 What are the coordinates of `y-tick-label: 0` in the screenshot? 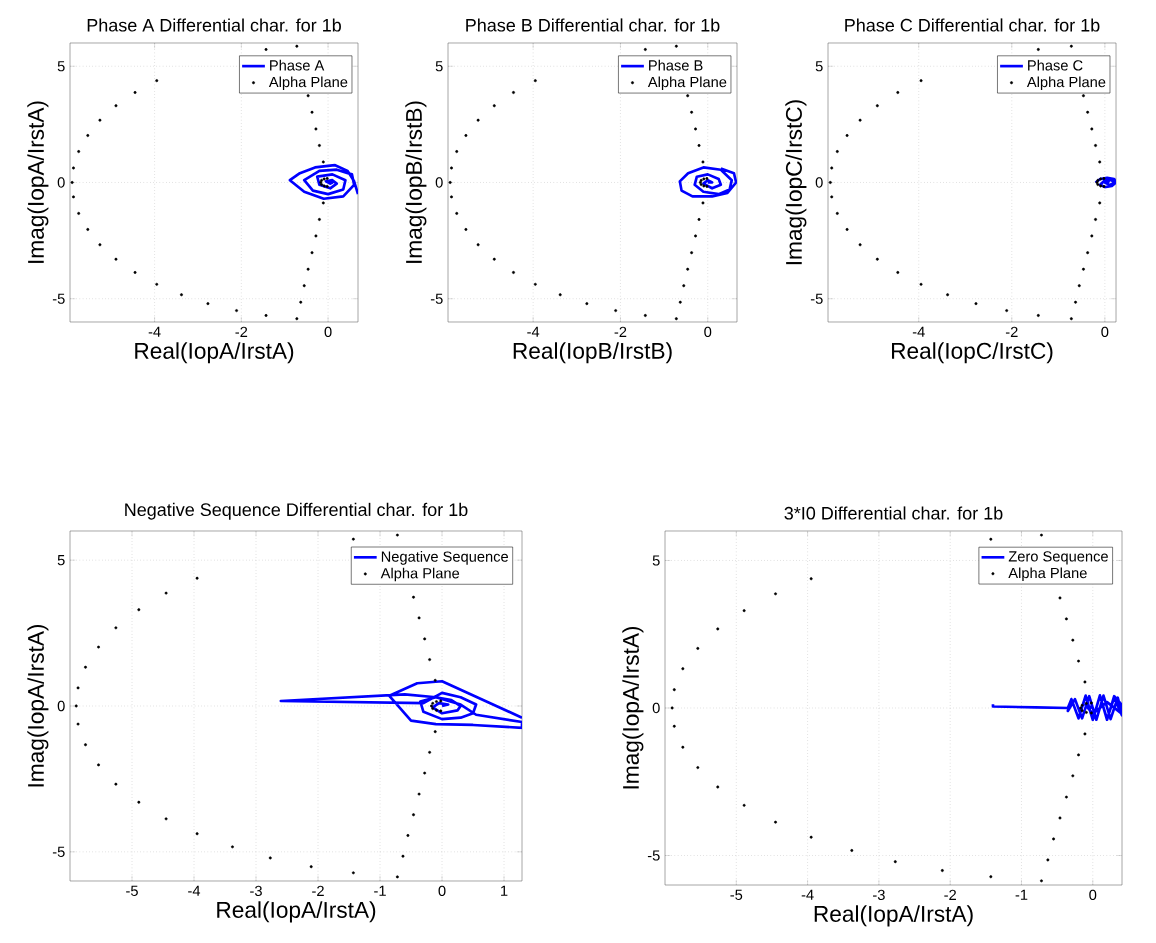 It's located at (61, 182).